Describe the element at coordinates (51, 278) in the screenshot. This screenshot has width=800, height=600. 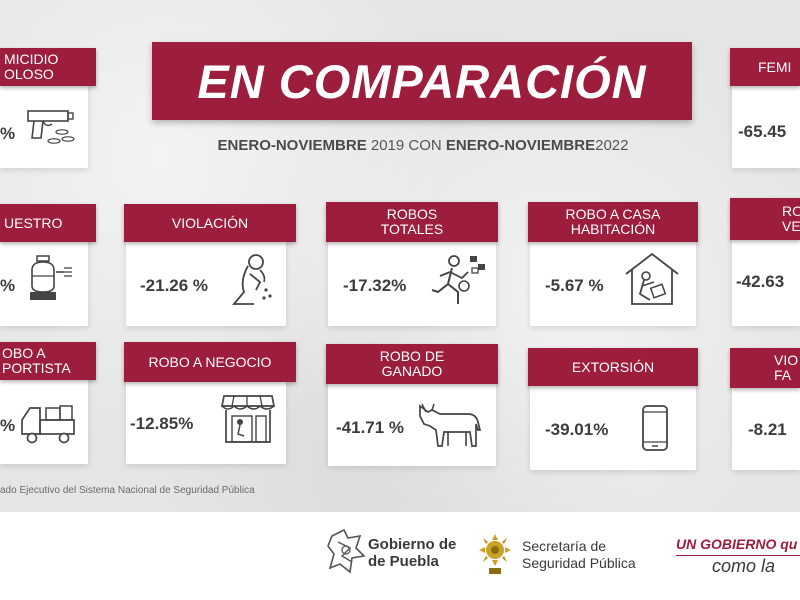
I see `gas-tank-icon` at that location.